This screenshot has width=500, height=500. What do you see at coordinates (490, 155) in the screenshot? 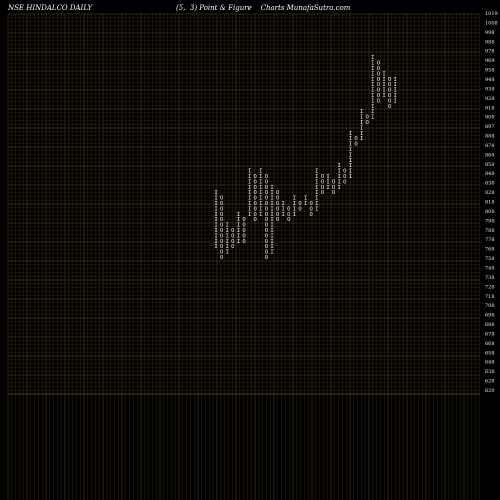
I see `y-tick-label: 868` at bounding box center [490, 155].